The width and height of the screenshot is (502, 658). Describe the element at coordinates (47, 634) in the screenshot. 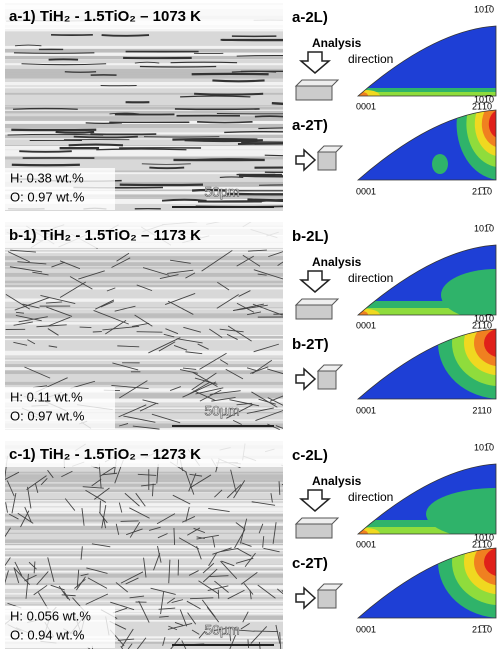

I see `oxygen-content: O: 0.94 wt.%` at that location.